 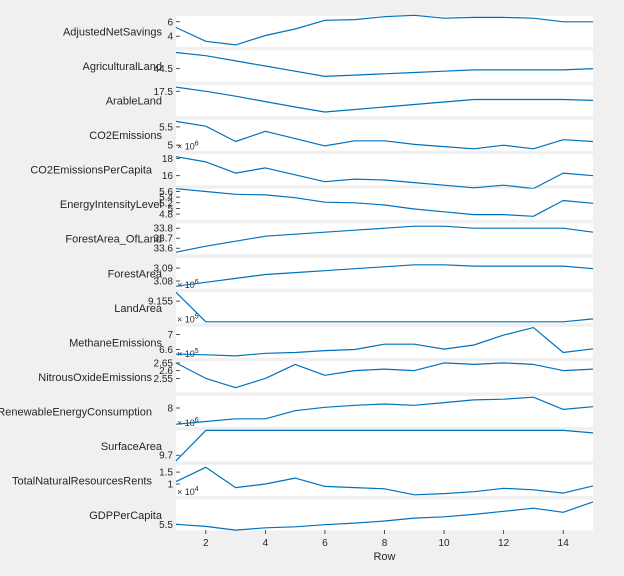 What do you see at coordinates (115, 343) in the screenshot?
I see `series-label: MethaneEmissions` at bounding box center [115, 343].